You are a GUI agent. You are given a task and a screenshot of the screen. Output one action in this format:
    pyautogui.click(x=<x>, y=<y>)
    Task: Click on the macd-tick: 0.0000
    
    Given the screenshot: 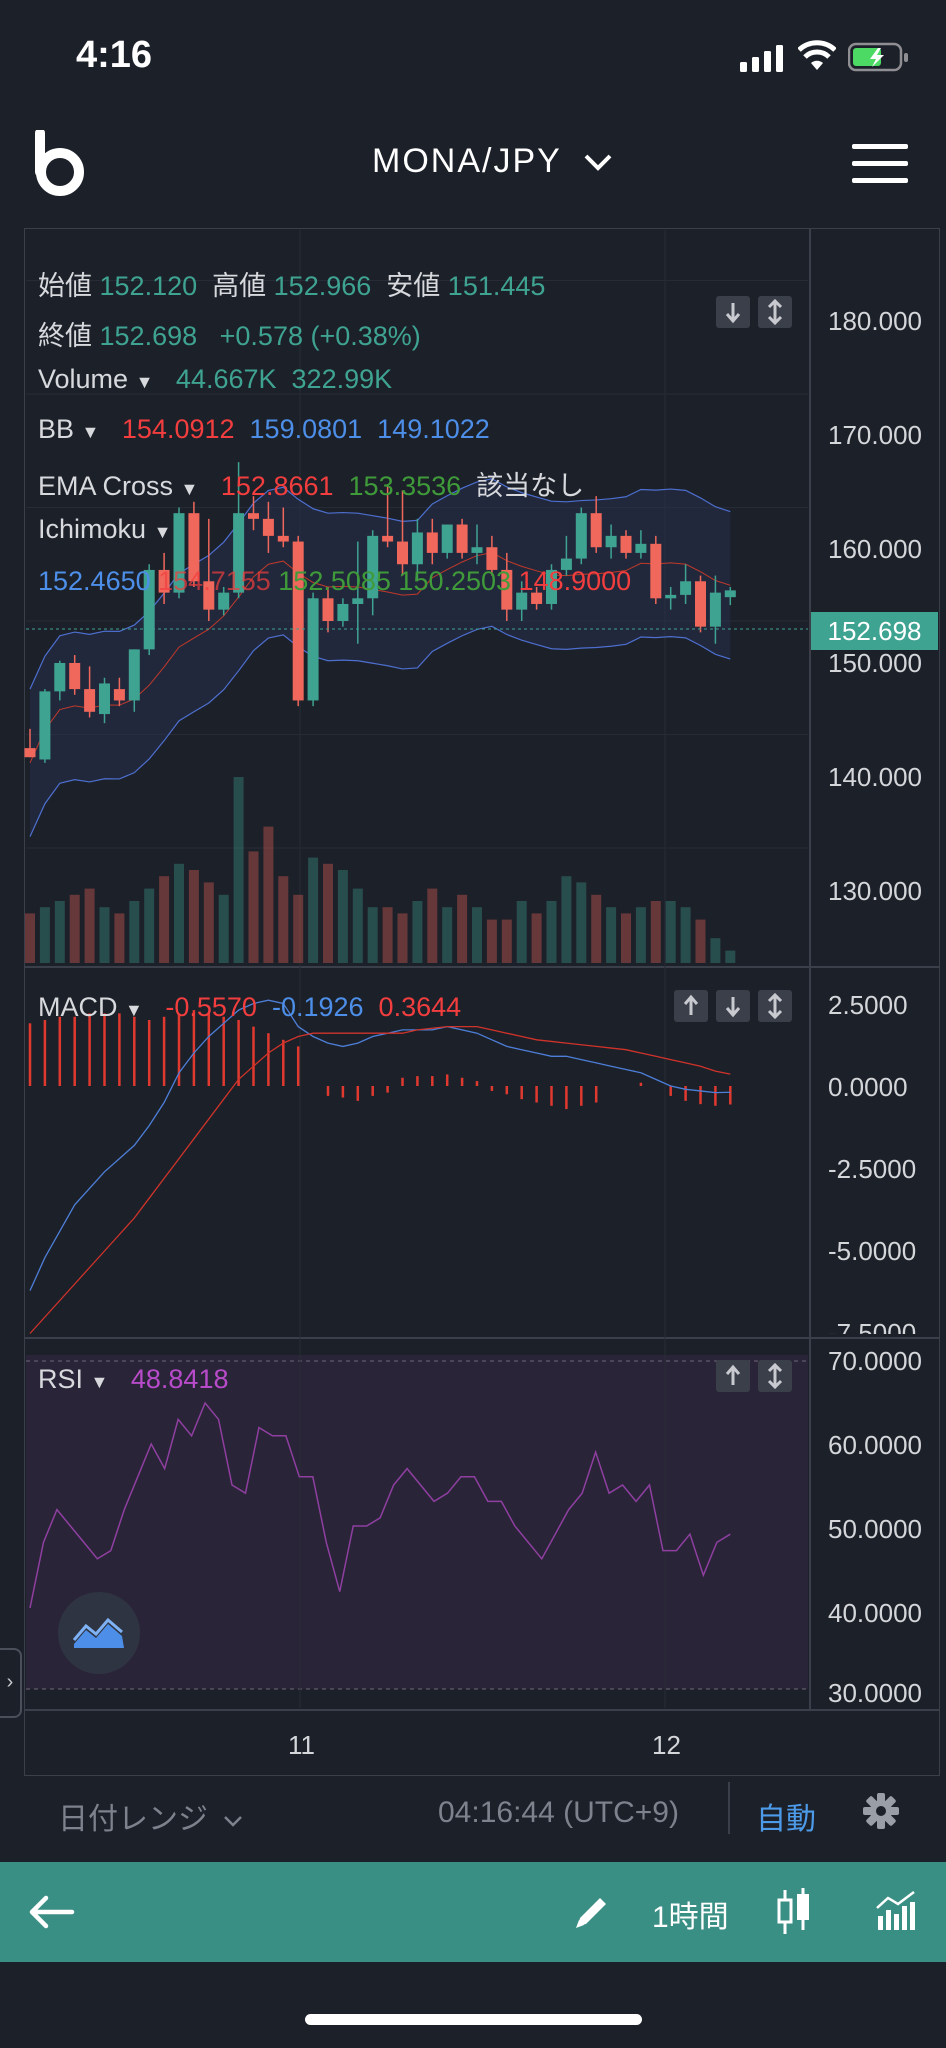 What is the action you would take?
    pyautogui.click(x=868, y=1087)
    